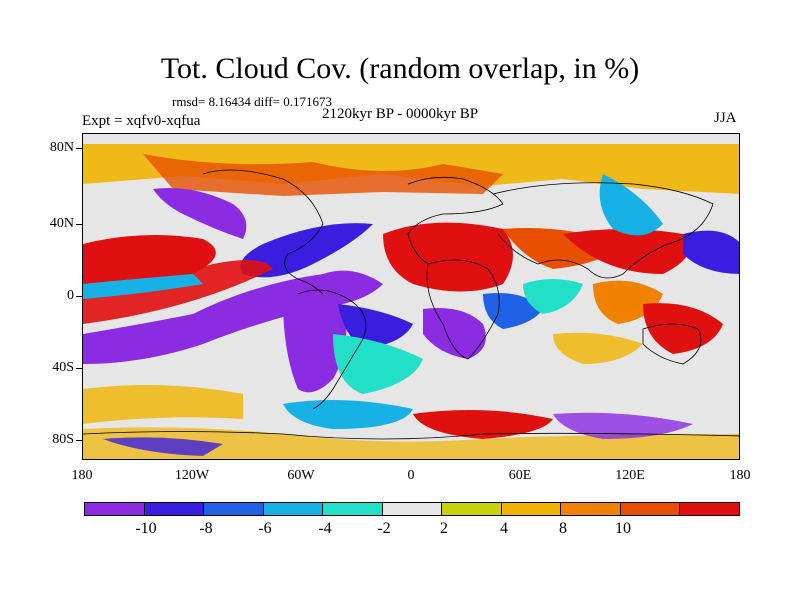  What do you see at coordinates (252, 101) in the screenshot?
I see `stats-label: rmsd= 8.16434 diff= 0.171673` at bounding box center [252, 101].